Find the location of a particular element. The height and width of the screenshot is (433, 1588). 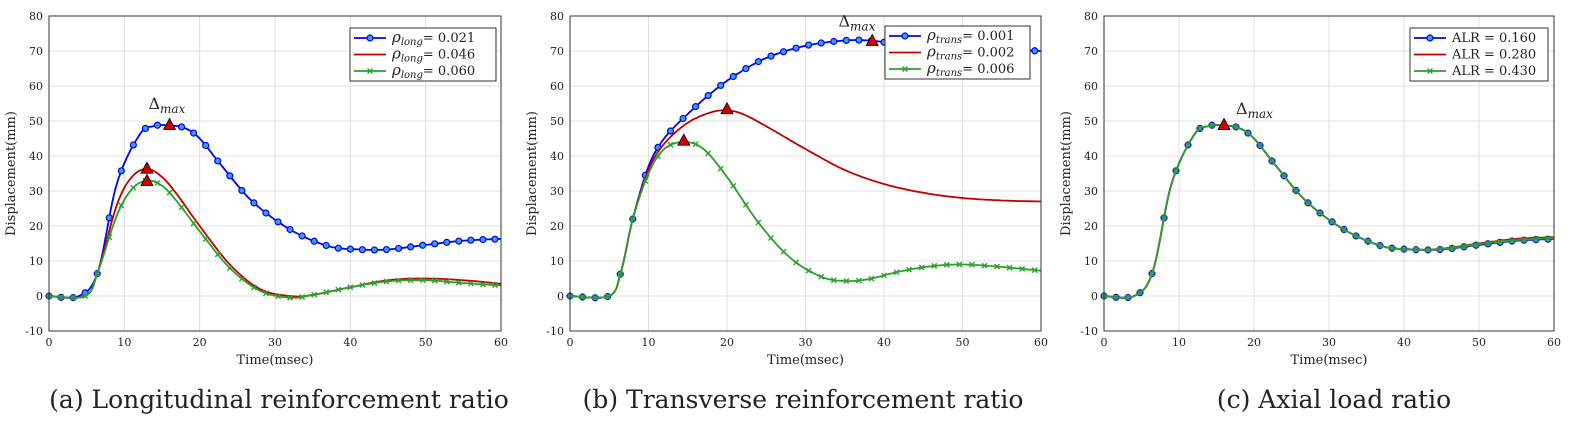

y-axis-label: Displacement(mm) is located at coordinates (532, 173).